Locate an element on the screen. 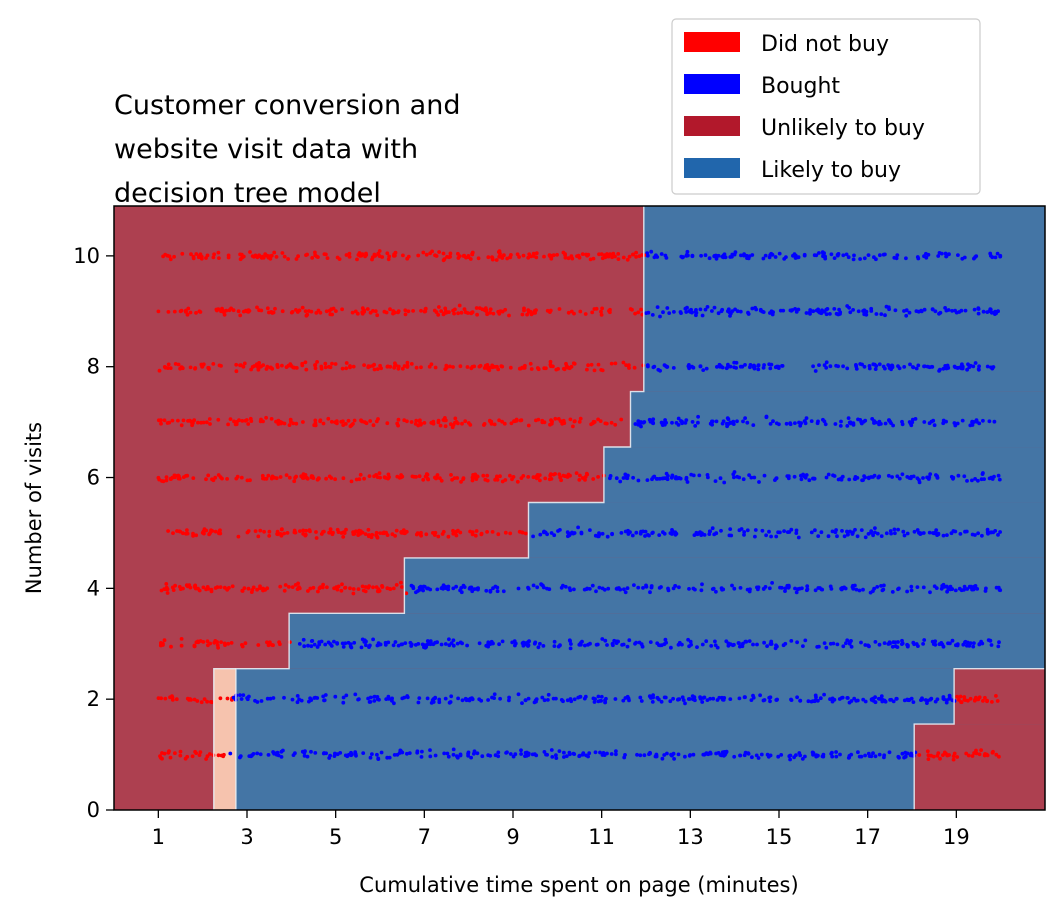  y-tick-label: 8 is located at coordinates (93, 367).